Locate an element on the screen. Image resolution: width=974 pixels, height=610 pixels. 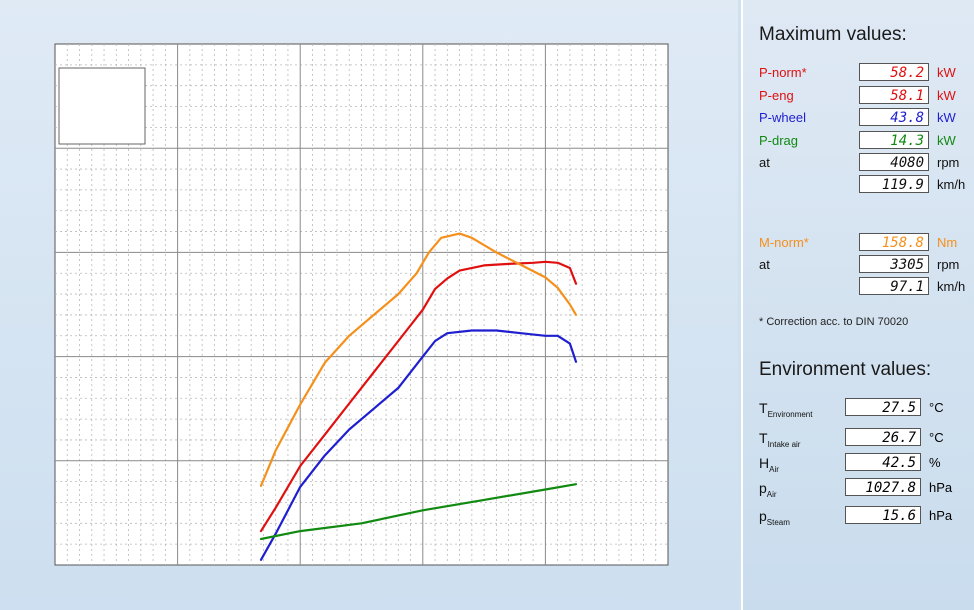
environment-value-row: HAir 42.5% is located at coordinates (866, 463).